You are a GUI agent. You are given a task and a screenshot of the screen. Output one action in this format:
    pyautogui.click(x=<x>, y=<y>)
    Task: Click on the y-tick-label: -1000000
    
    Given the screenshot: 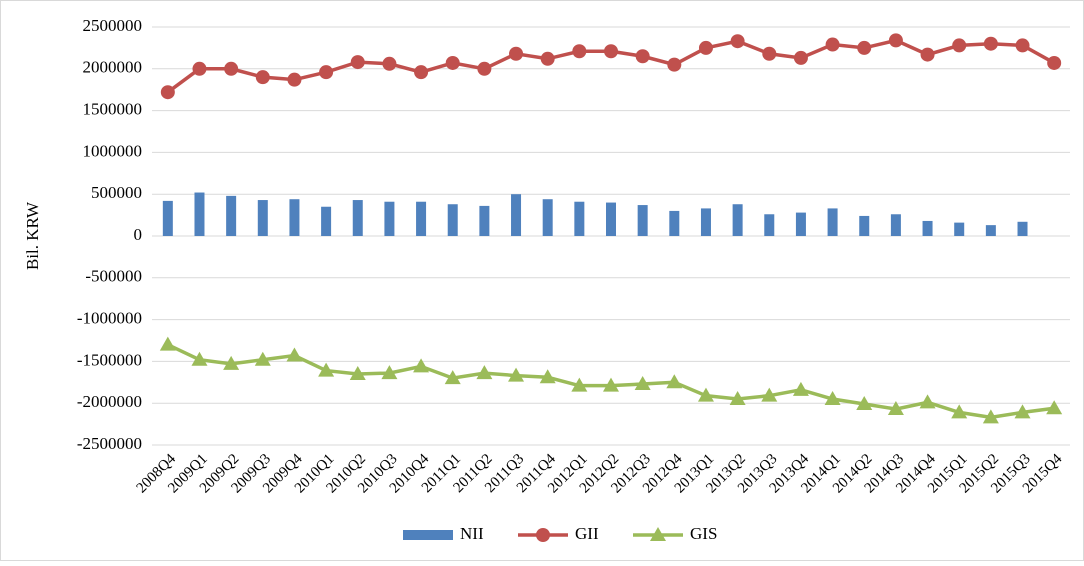 What is the action you would take?
    pyautogui.click(x=109, y=318)
    